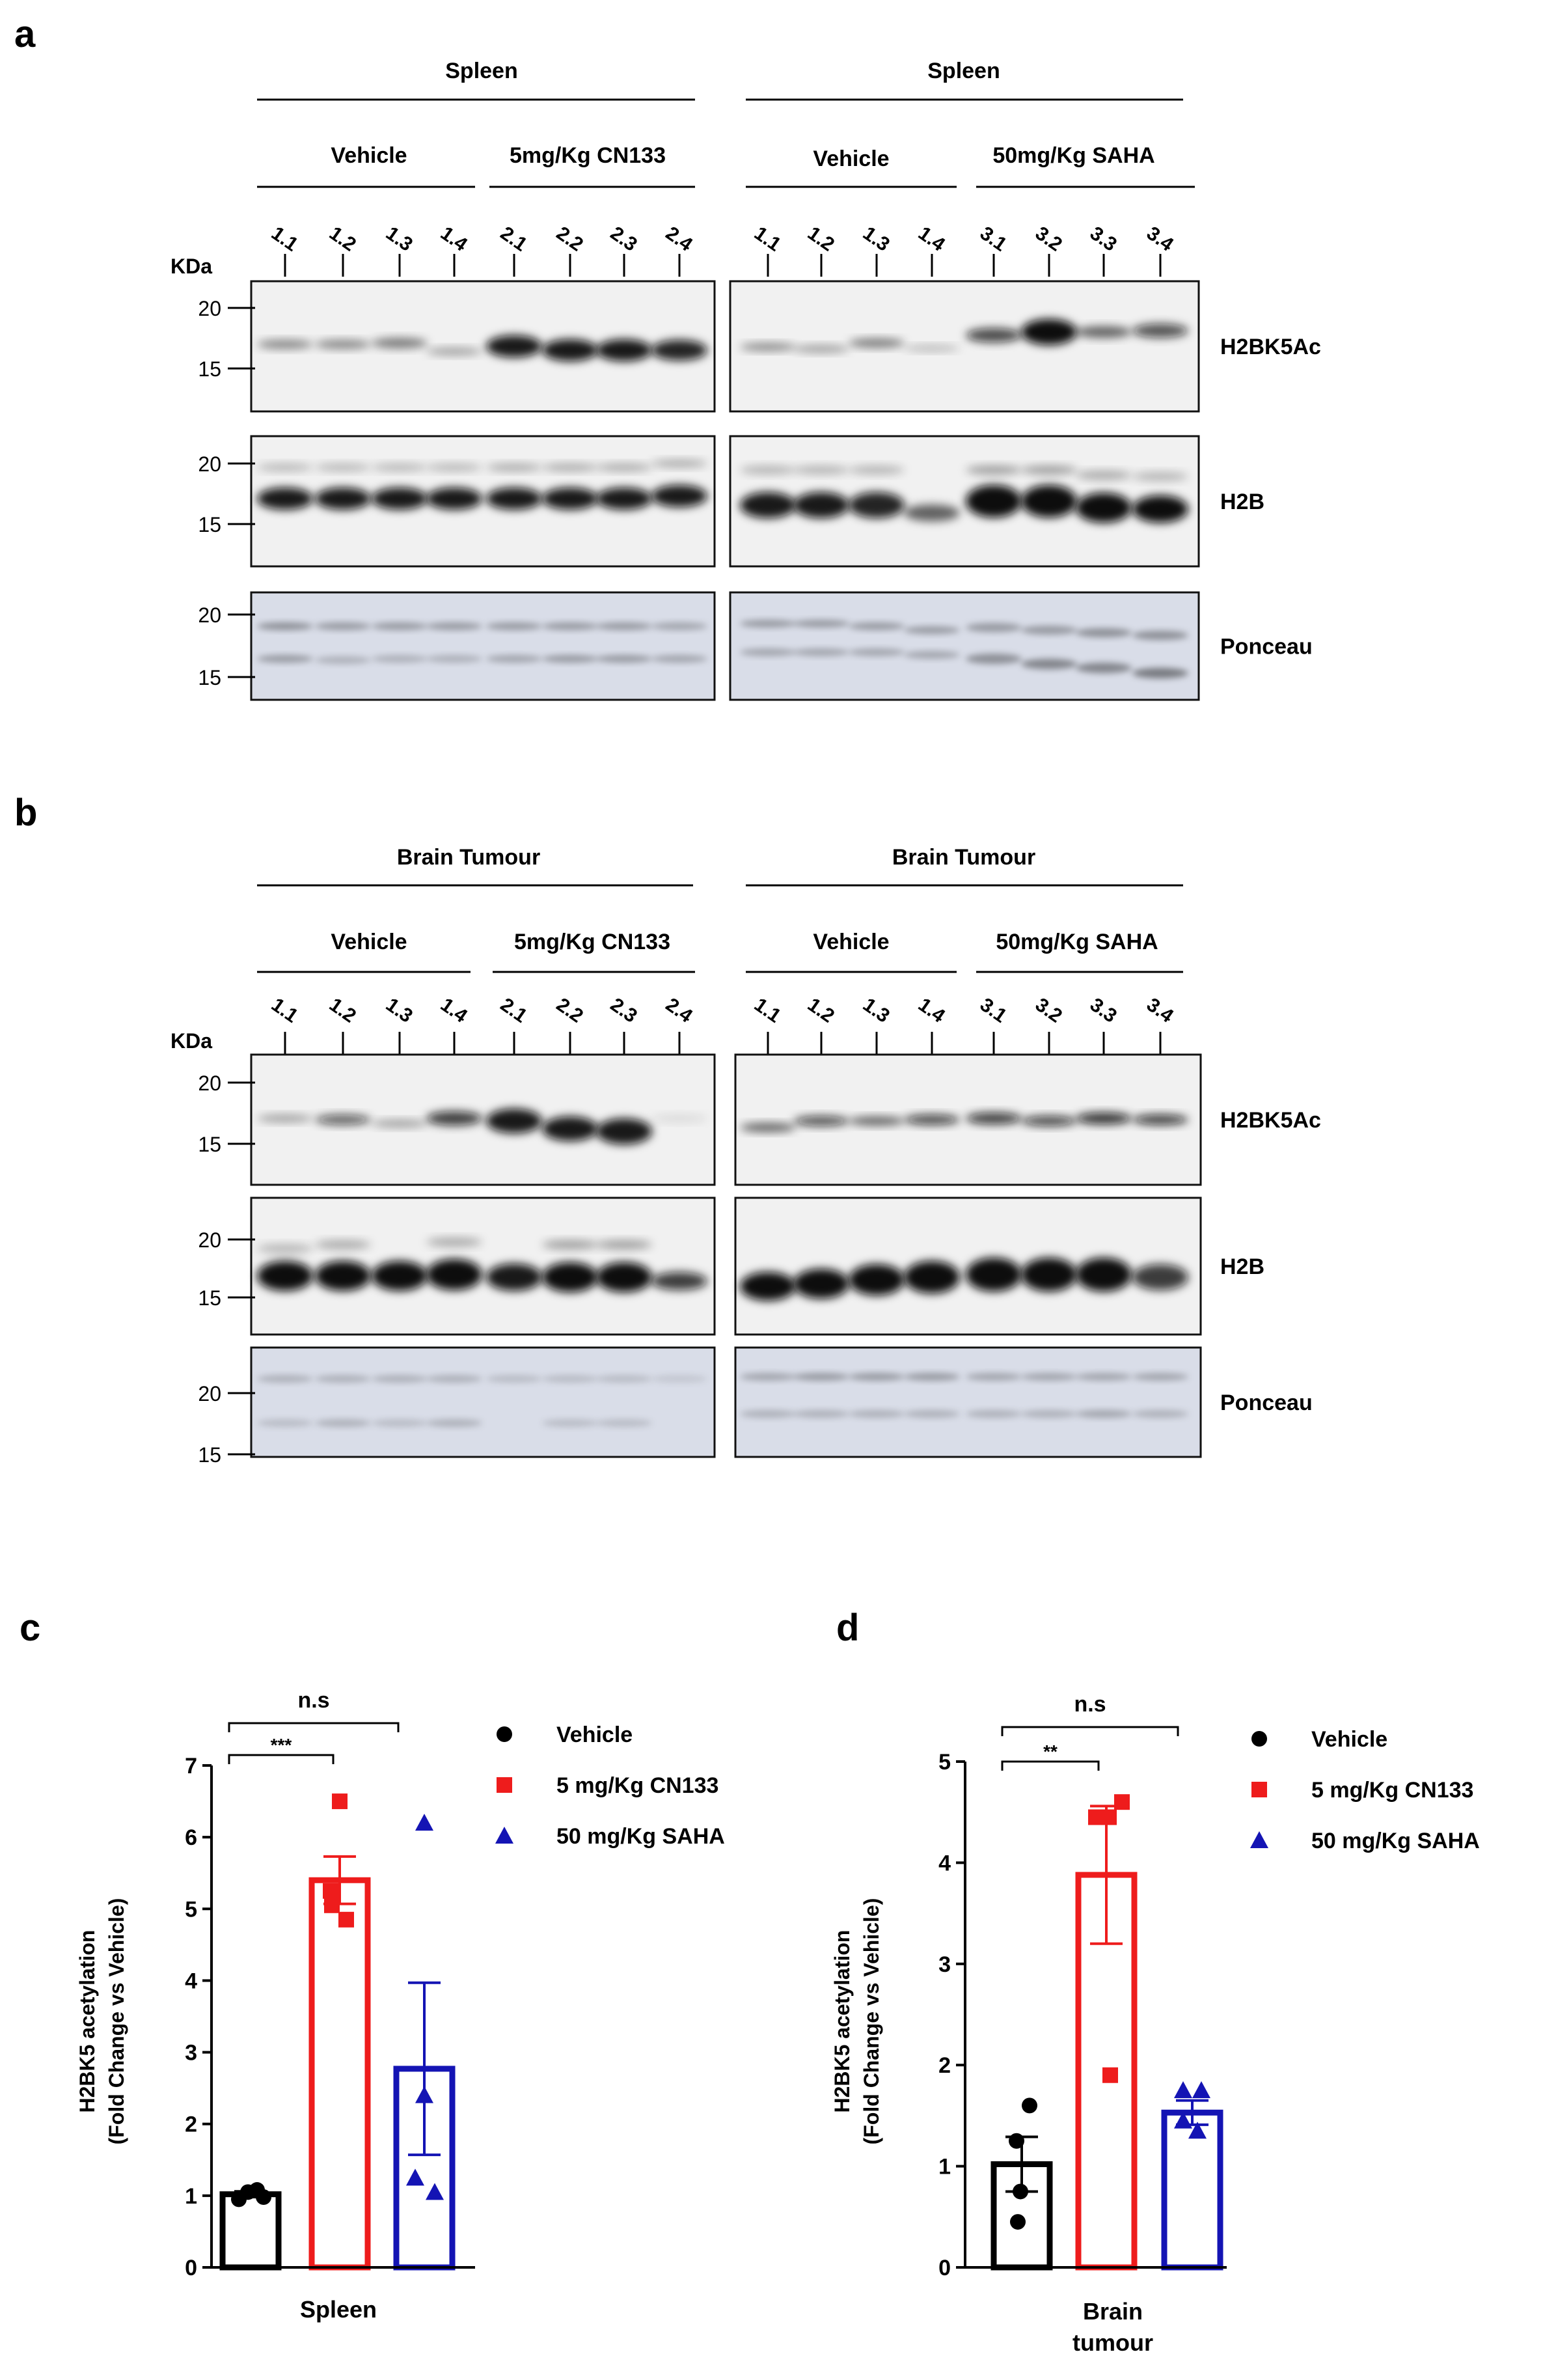 The height and width of the screenshot is (2380, 1543). I want to click on tissue-label-right: Spleen, so click(963, 71).